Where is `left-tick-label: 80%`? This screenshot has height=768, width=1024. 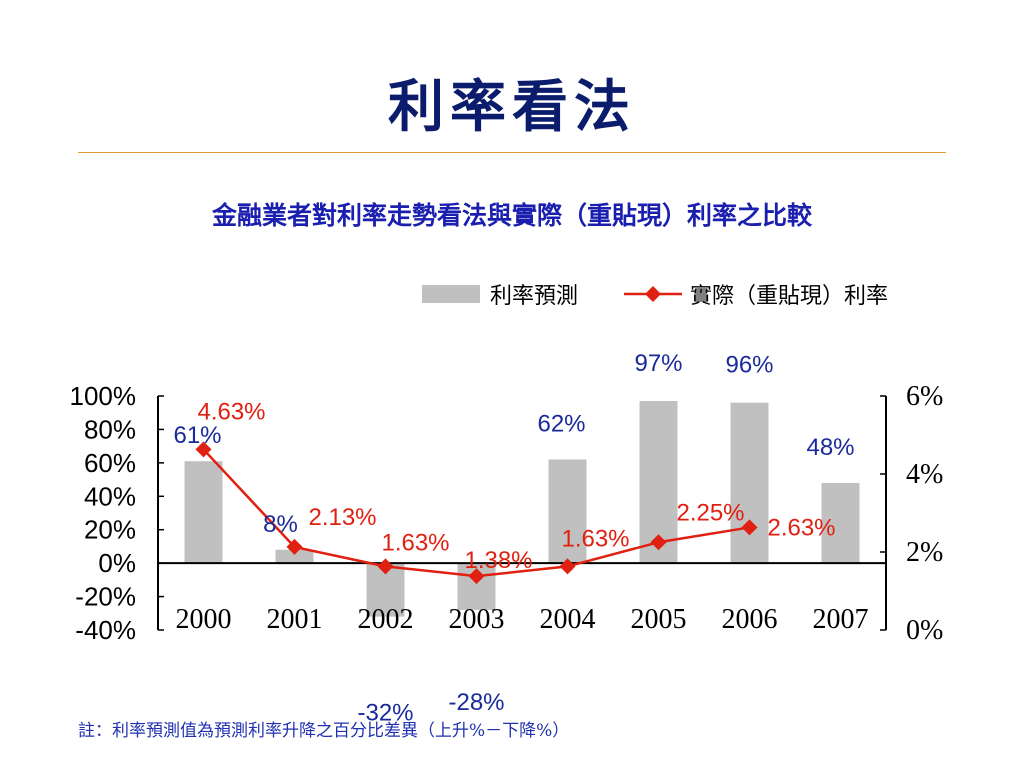 left-tick-label: 80% is located at coordinates (110, 429).